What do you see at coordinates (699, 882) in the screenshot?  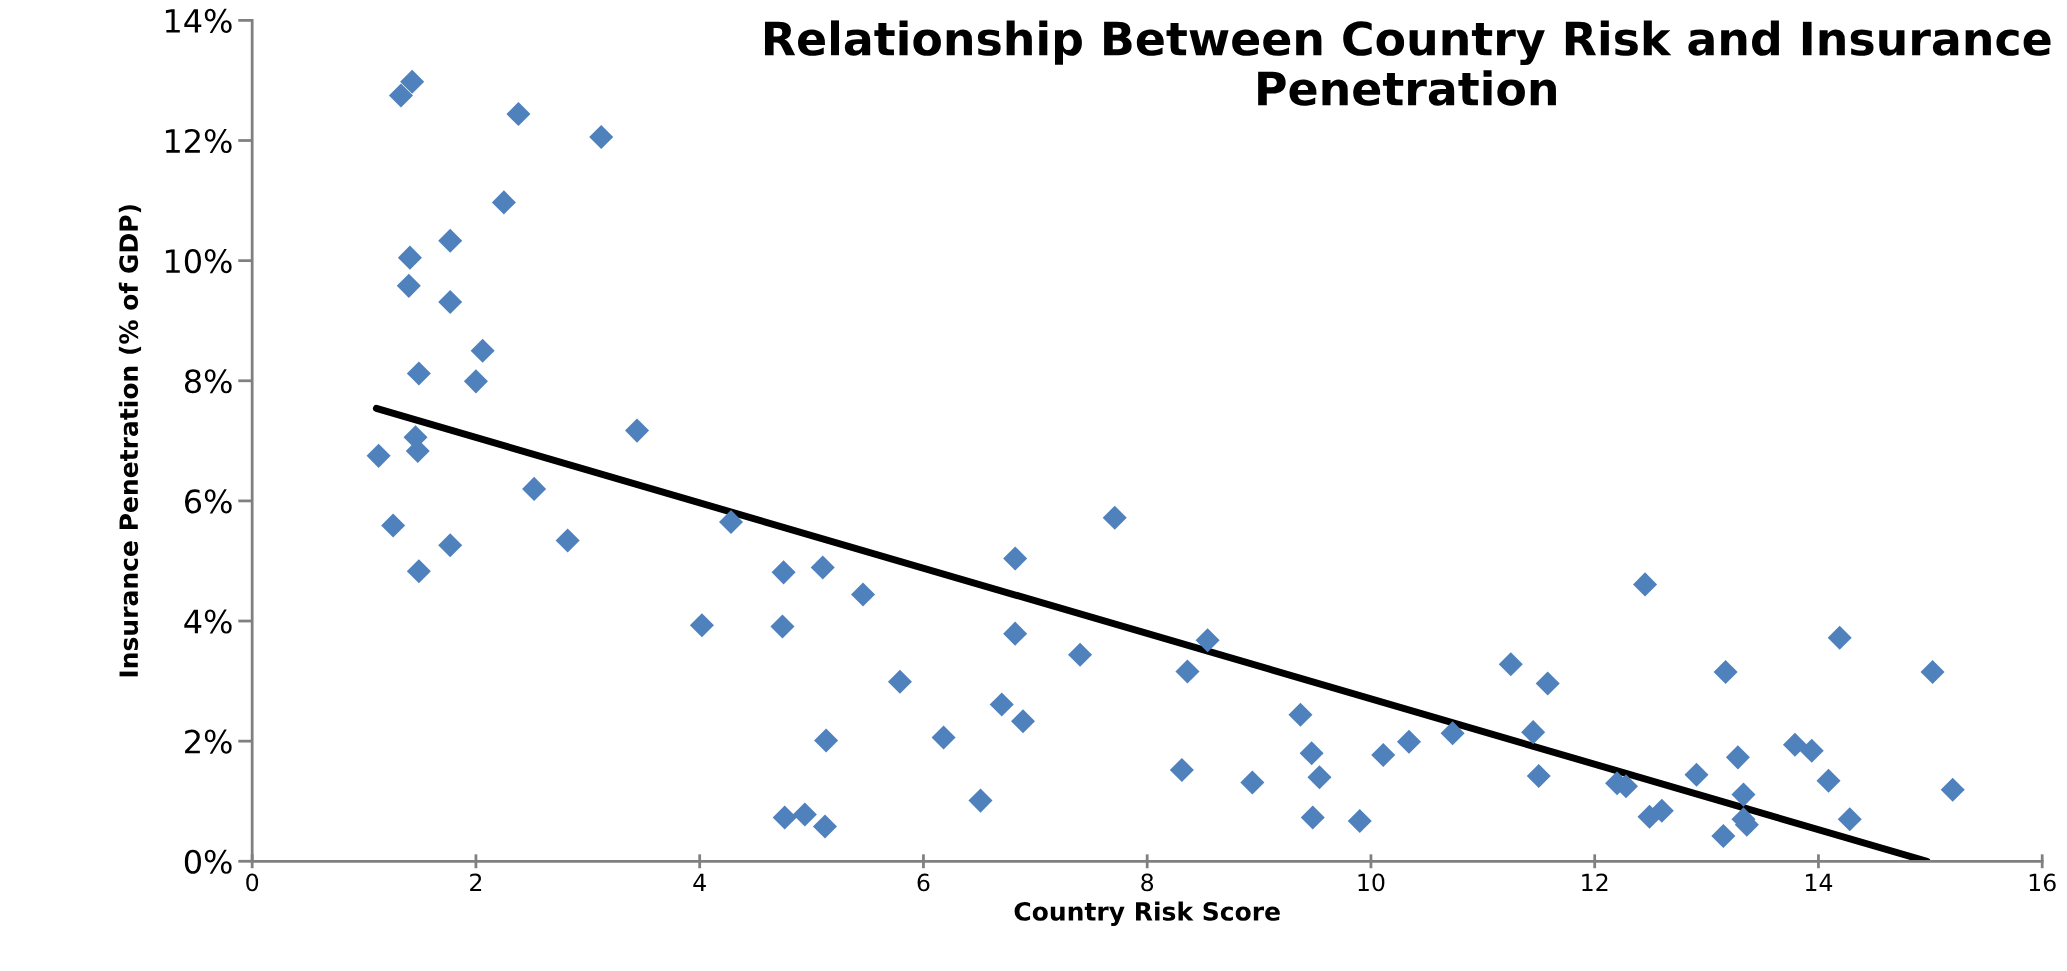 I see `x-tick-label: 4` at bounding box center [699, 882].